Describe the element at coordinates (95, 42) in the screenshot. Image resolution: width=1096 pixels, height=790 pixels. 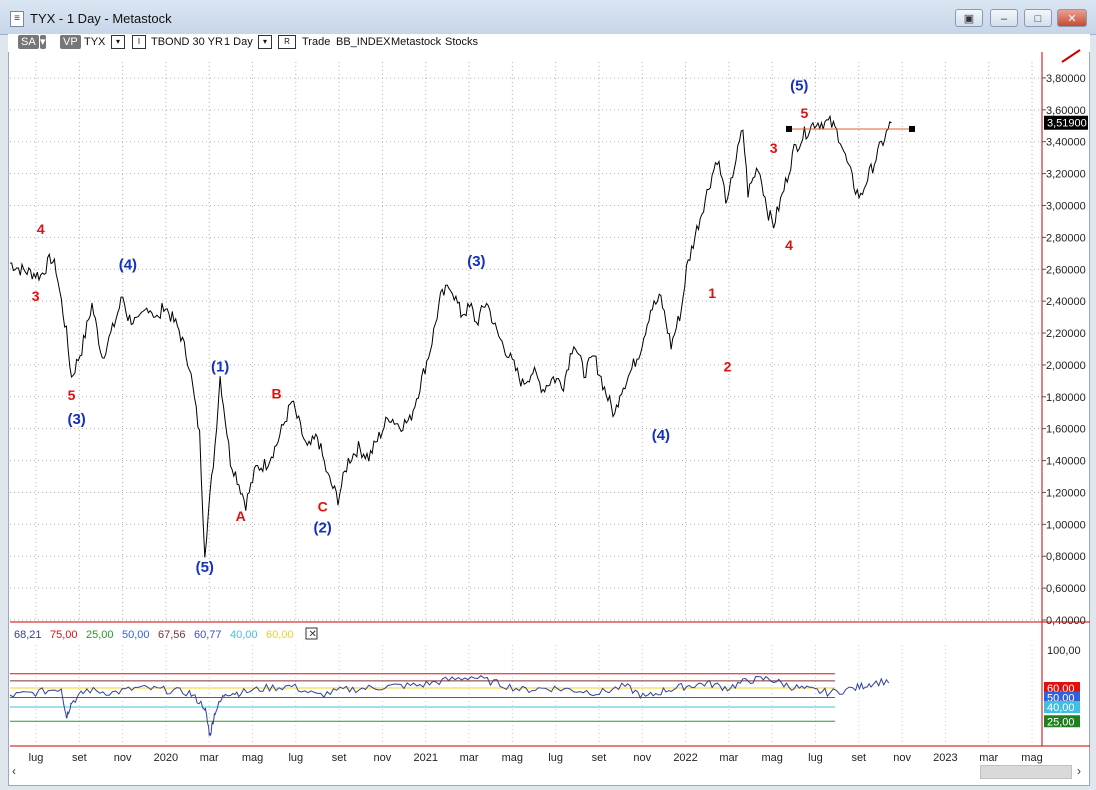
I see `symbol-label: TYX` at that location.